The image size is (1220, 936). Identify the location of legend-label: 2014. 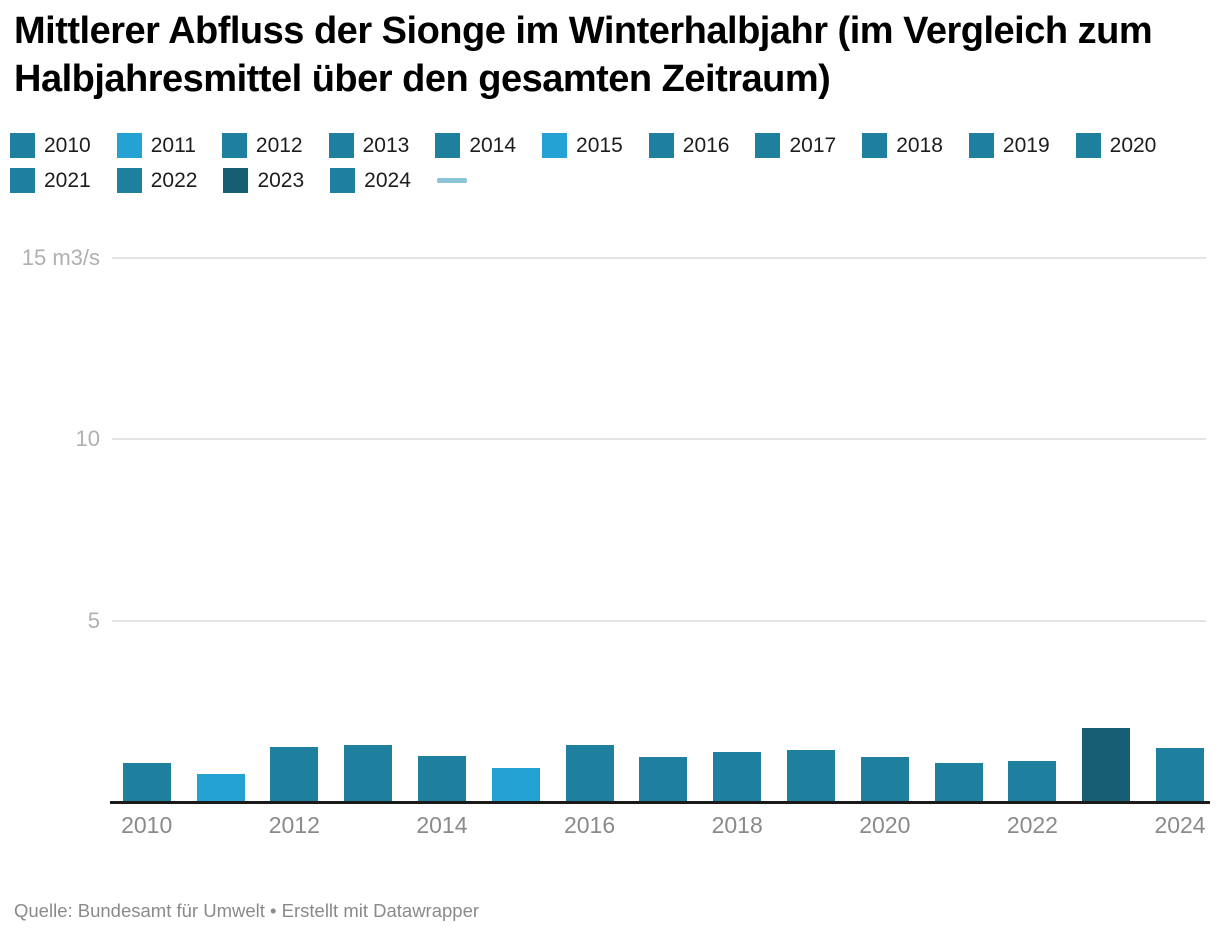
(493, 145).